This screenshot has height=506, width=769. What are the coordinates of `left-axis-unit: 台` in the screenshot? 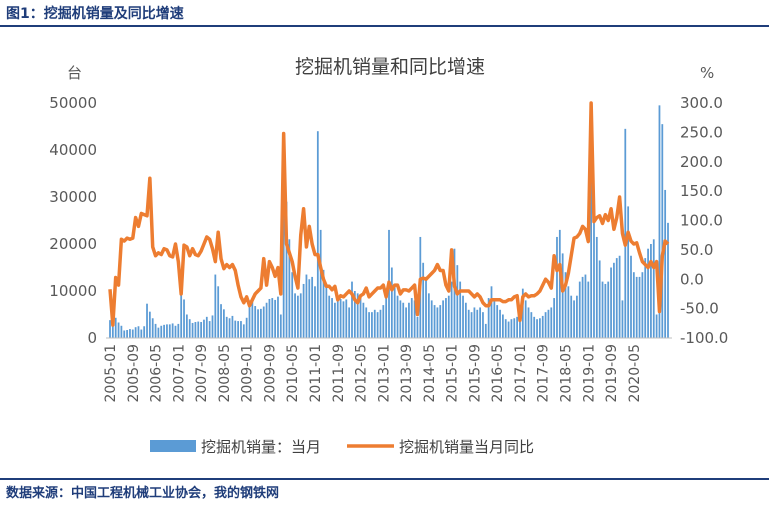 It's located at (74, 73).